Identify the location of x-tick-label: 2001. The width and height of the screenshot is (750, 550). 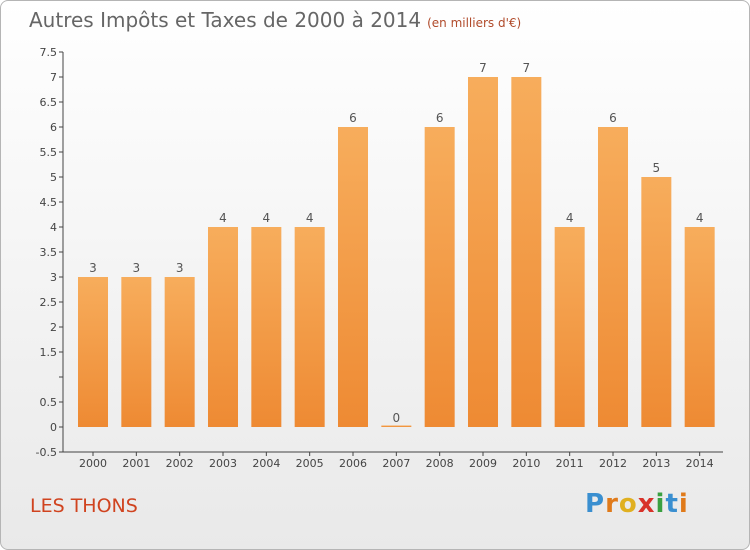
(136, 463).